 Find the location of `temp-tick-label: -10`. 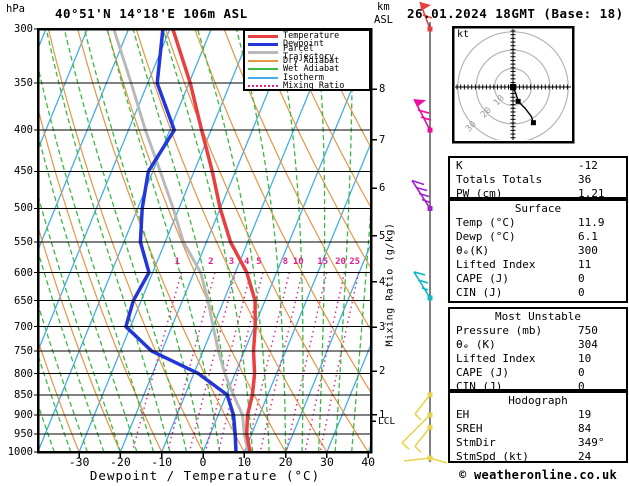

temp-tick-label: -10 is located at coordinates (162, 462).